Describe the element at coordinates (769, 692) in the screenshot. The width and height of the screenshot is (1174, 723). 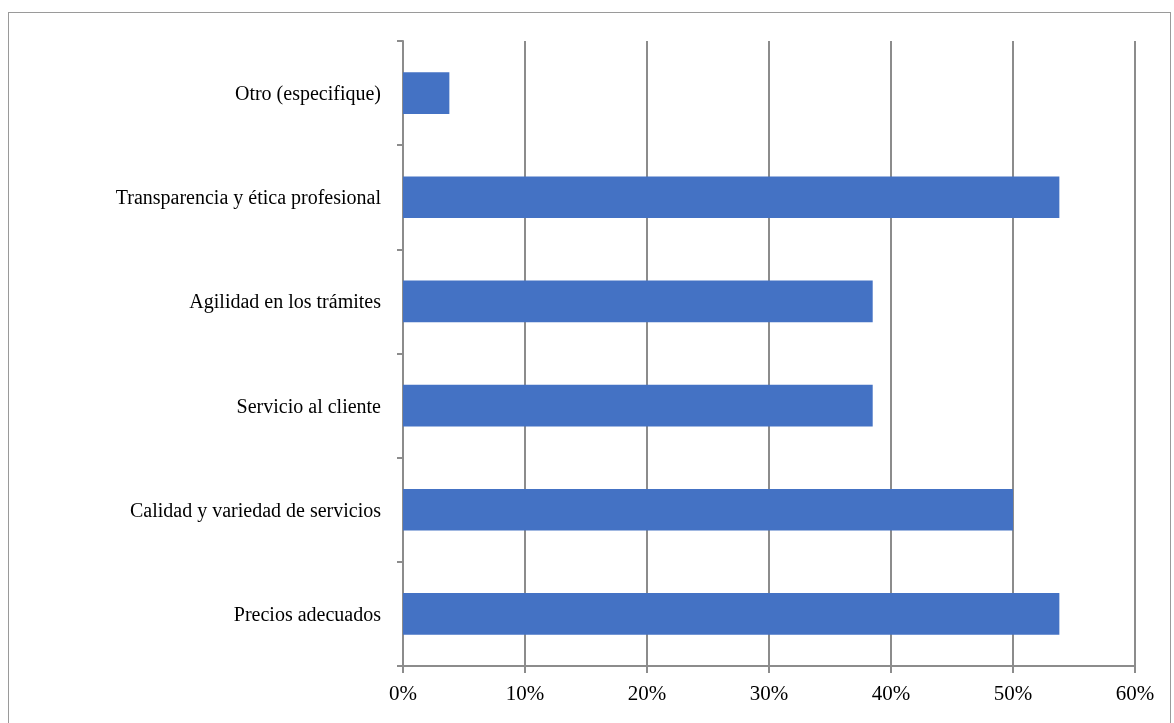
I see `x-tick-label: 30%` at that location.